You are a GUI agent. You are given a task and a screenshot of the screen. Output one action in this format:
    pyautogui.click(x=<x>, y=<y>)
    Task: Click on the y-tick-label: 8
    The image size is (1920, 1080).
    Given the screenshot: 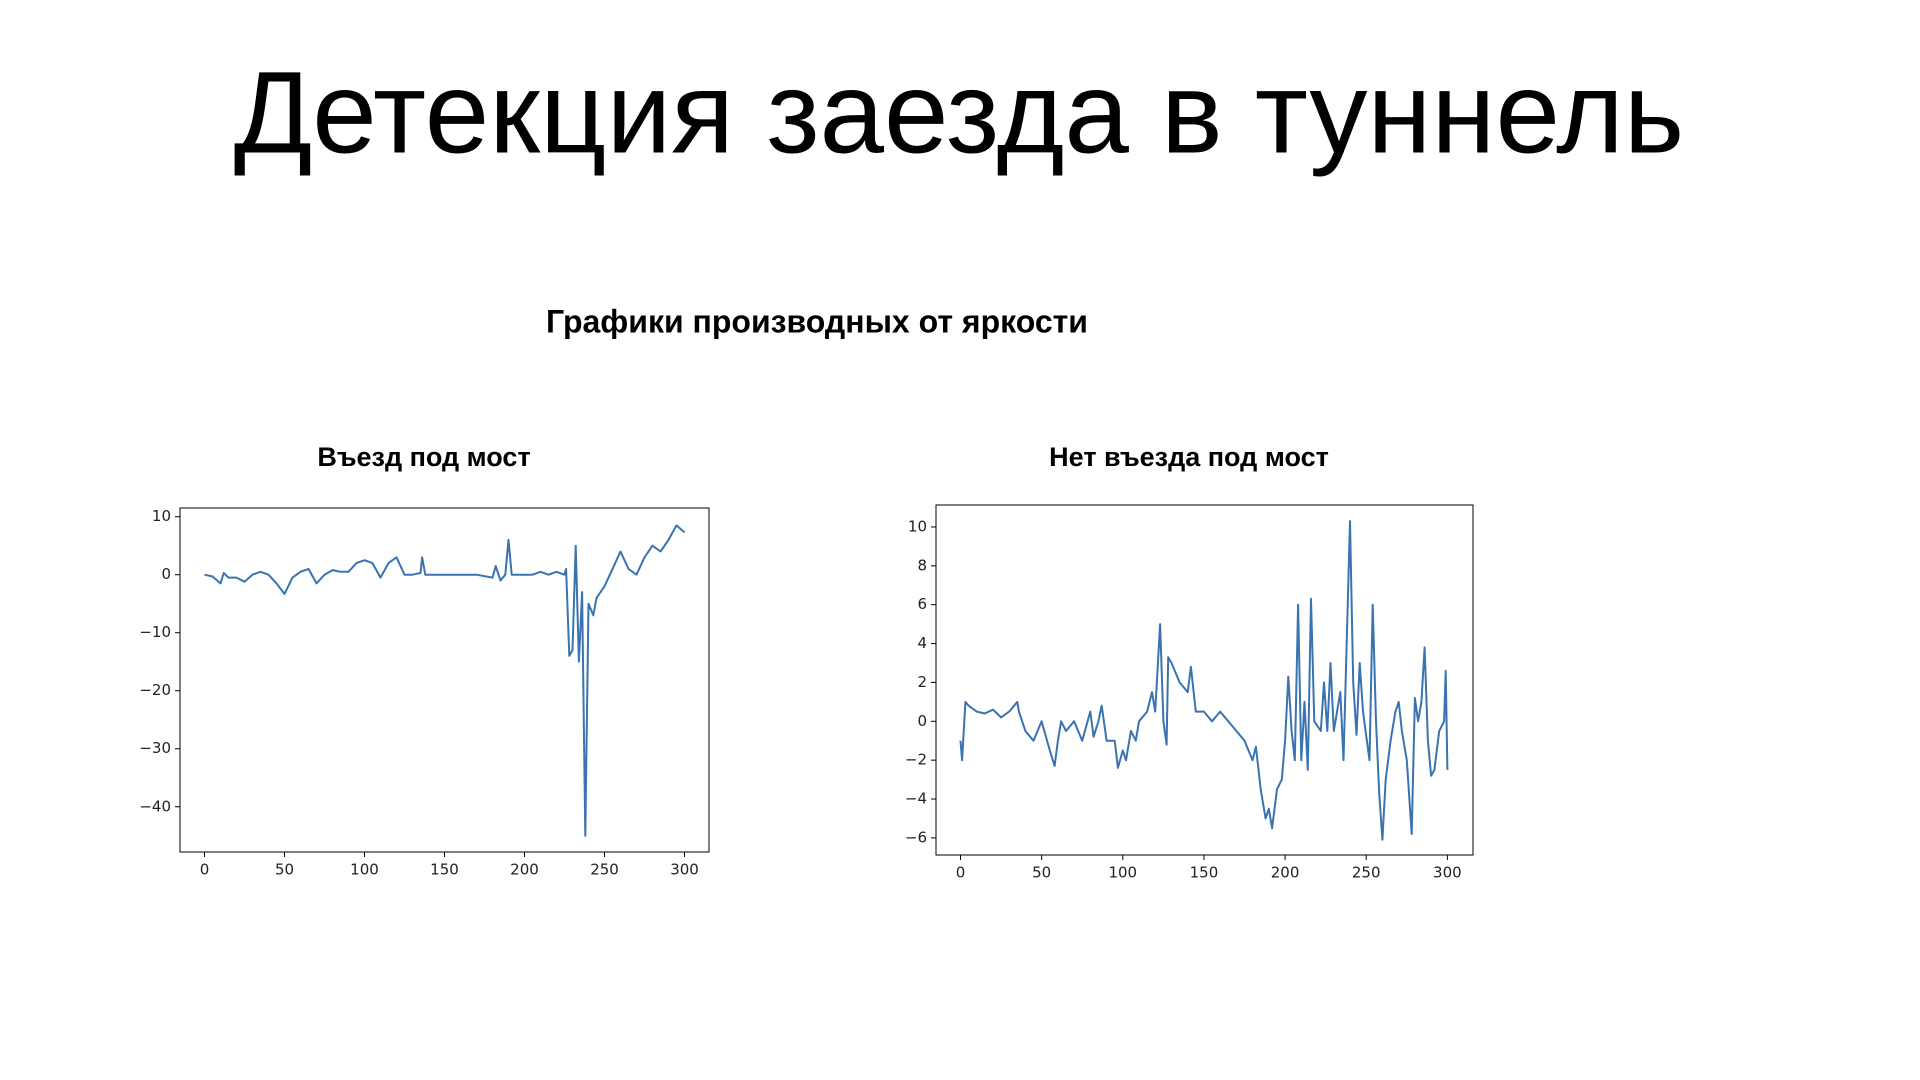 What is the action you would take?
    pyautogui.click(x=922, y=565)
    